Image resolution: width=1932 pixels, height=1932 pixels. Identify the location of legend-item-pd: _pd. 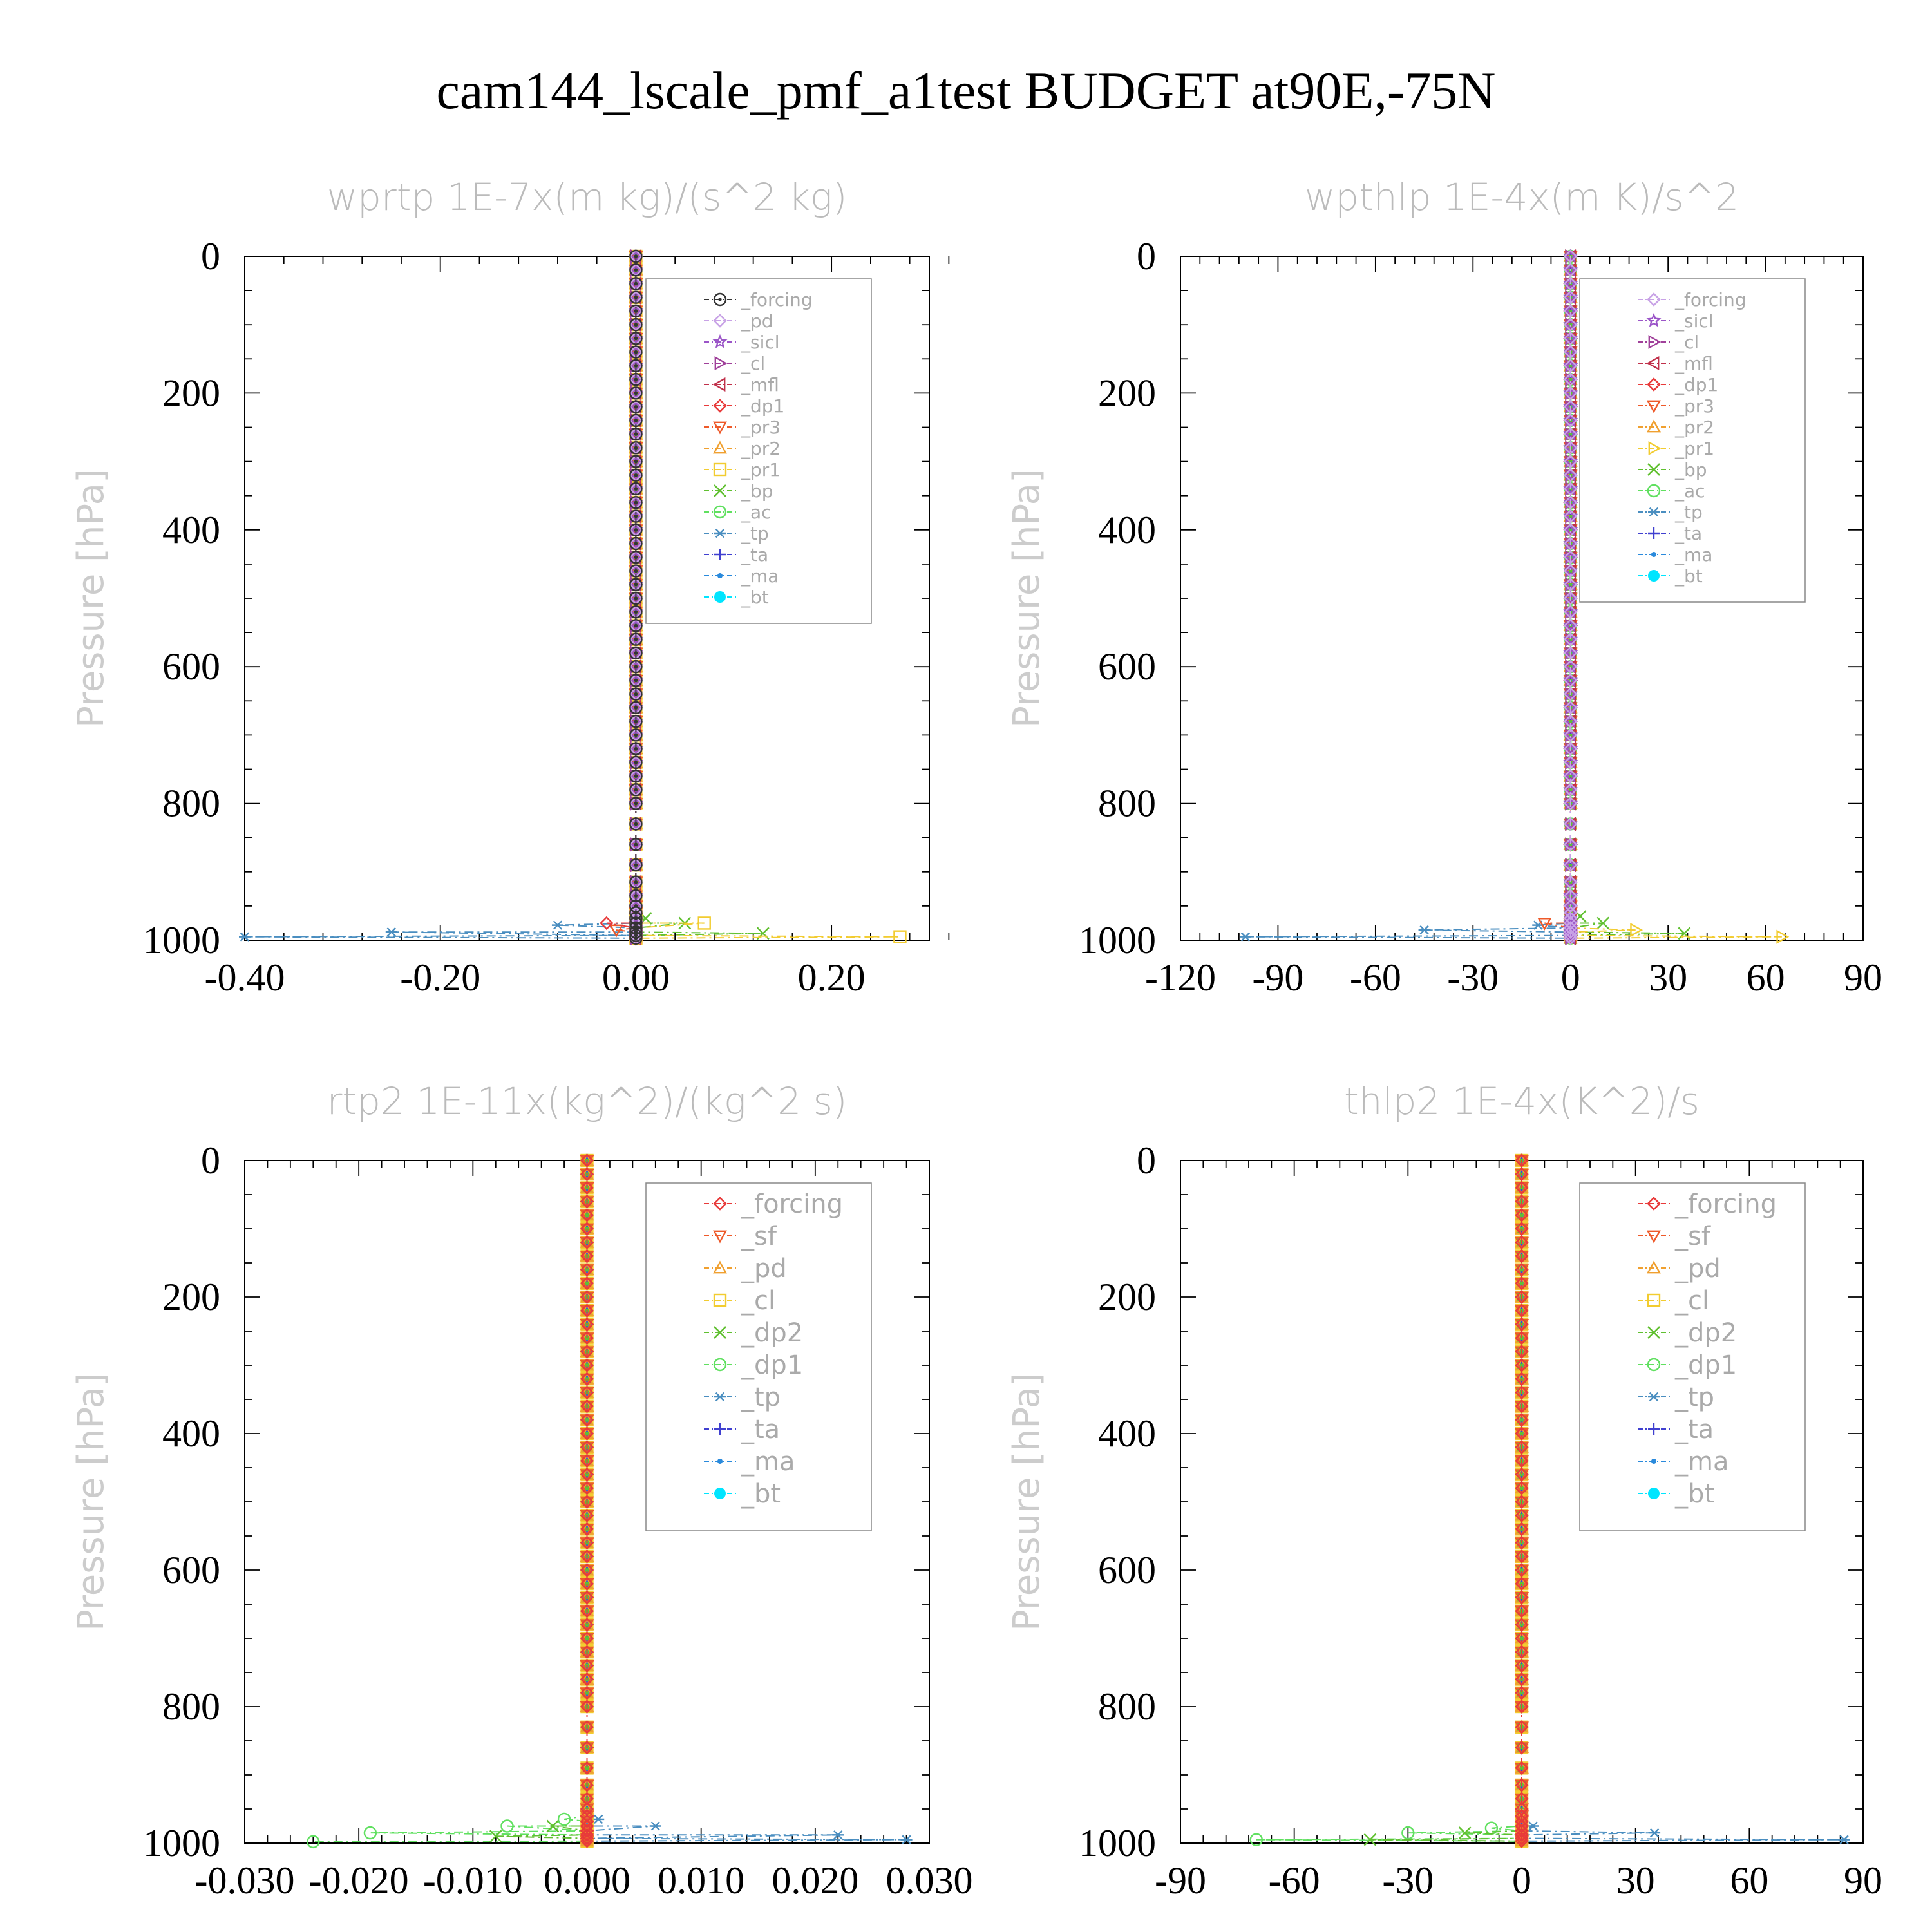
(746, 1268).